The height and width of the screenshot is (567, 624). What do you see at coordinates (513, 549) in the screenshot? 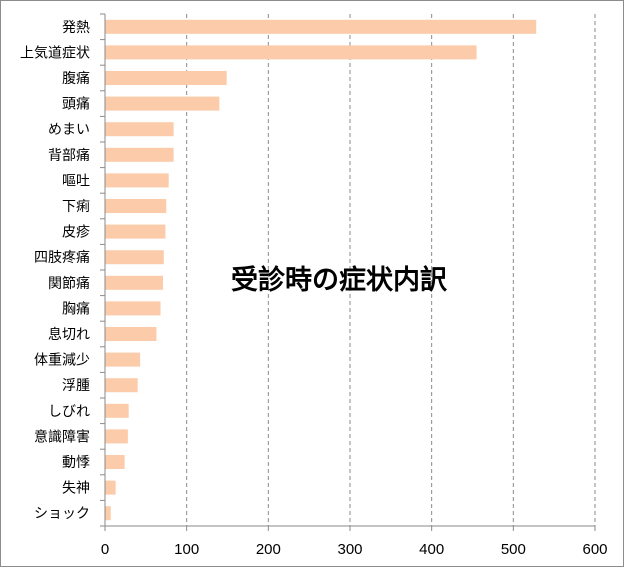
I see `x-tick-label-500: 500` at bounding box center [513, 549].